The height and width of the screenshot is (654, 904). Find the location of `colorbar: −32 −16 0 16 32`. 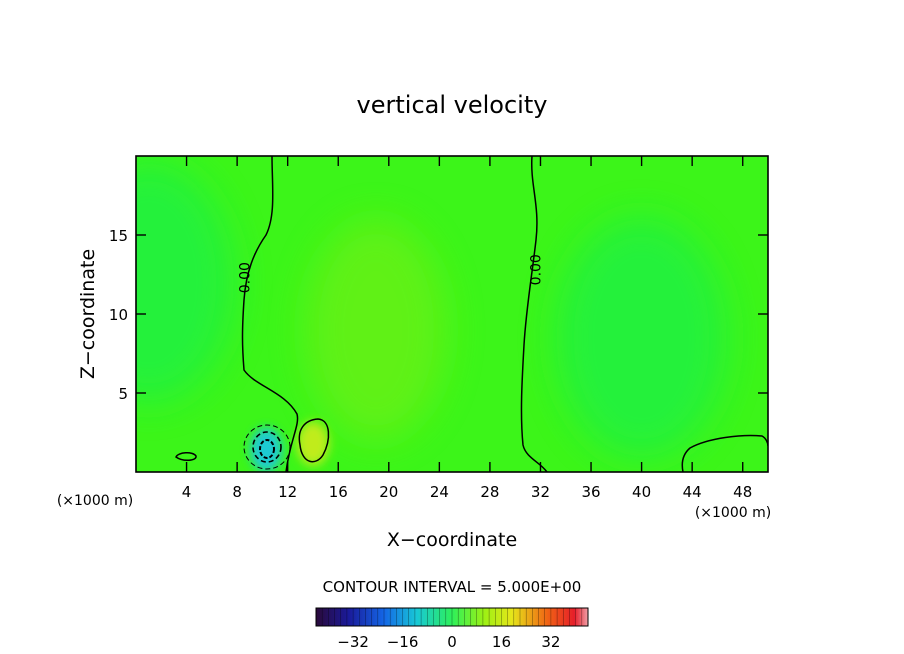

colorbar: −32 −16 0 16 32 is located at coordinates (452, 629).